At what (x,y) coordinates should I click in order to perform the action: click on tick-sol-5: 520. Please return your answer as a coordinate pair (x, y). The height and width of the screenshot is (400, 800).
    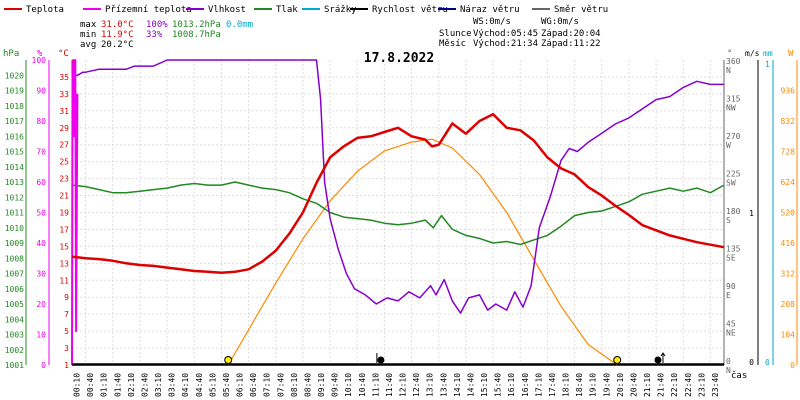
    Looking at the image, I should click on (788, 213).